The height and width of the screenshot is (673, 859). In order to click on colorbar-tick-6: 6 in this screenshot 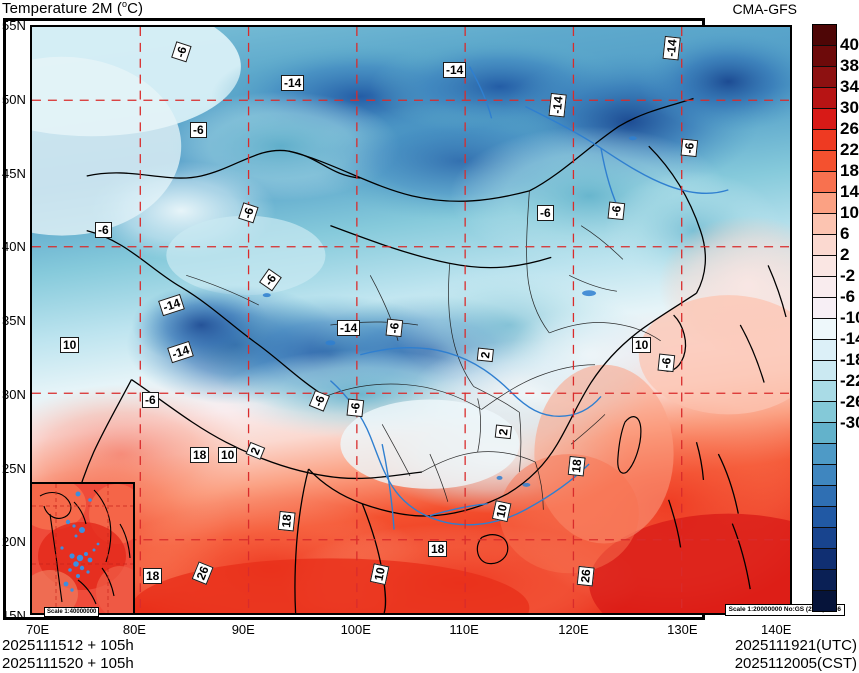, I will do `click(845, 233)`.